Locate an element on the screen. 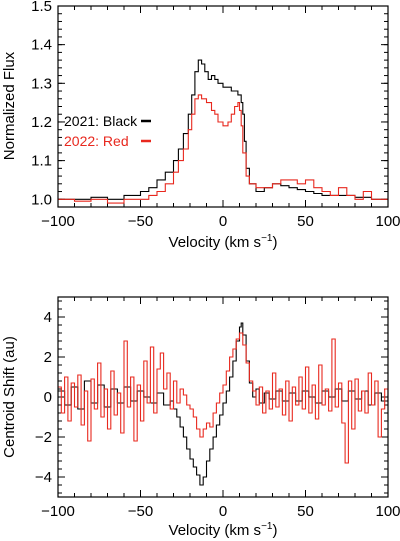  bottom-x-tick-label: −100 is located at coordinates (58, 511).